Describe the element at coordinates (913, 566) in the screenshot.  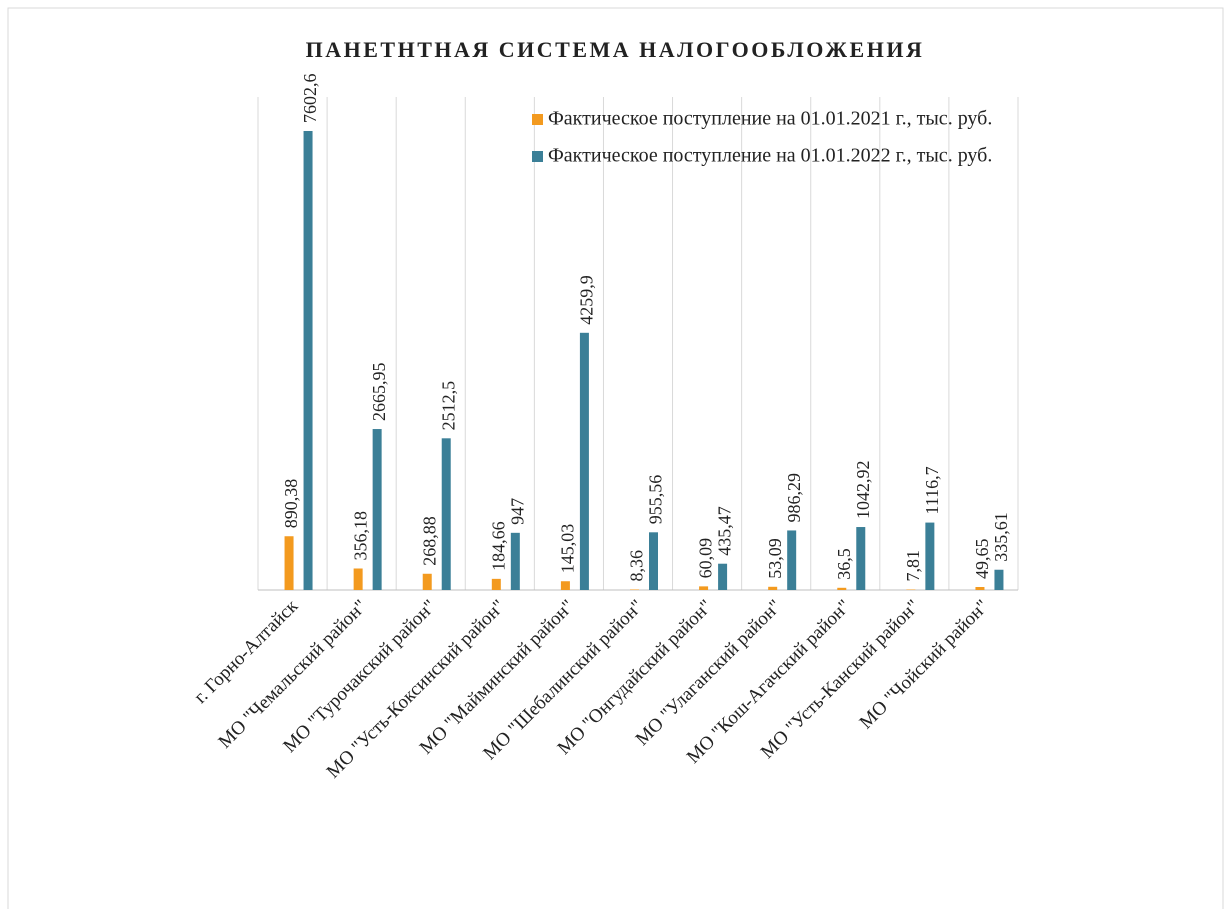
I see `data-label: 7,81` at that location.